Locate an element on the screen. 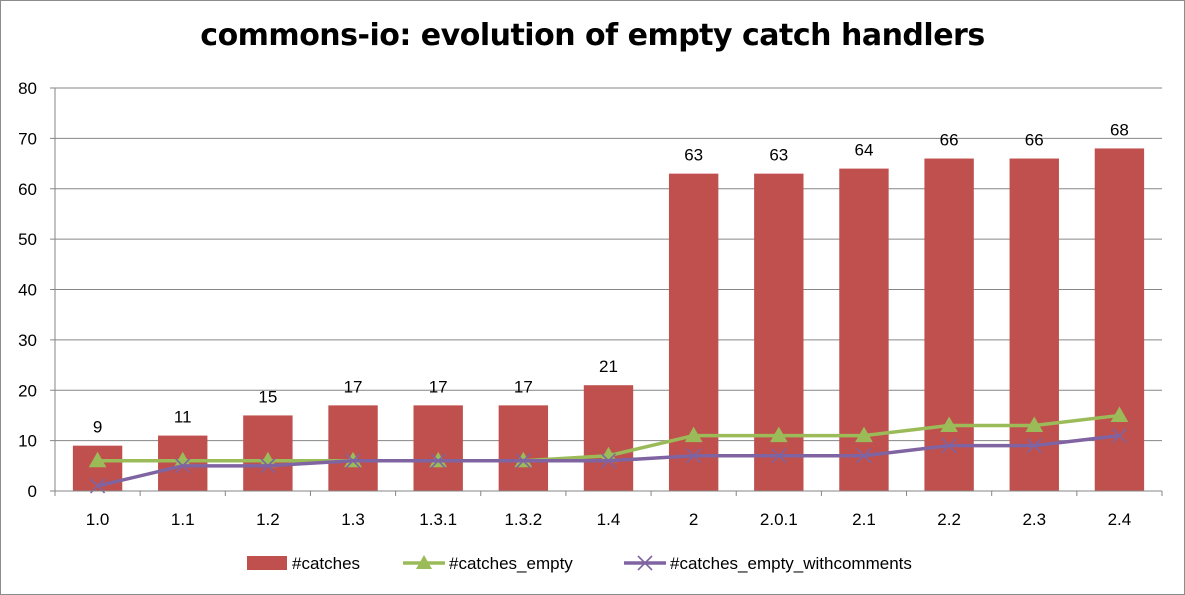  y-tick-label: 50 is located at coordinates (27, 239).